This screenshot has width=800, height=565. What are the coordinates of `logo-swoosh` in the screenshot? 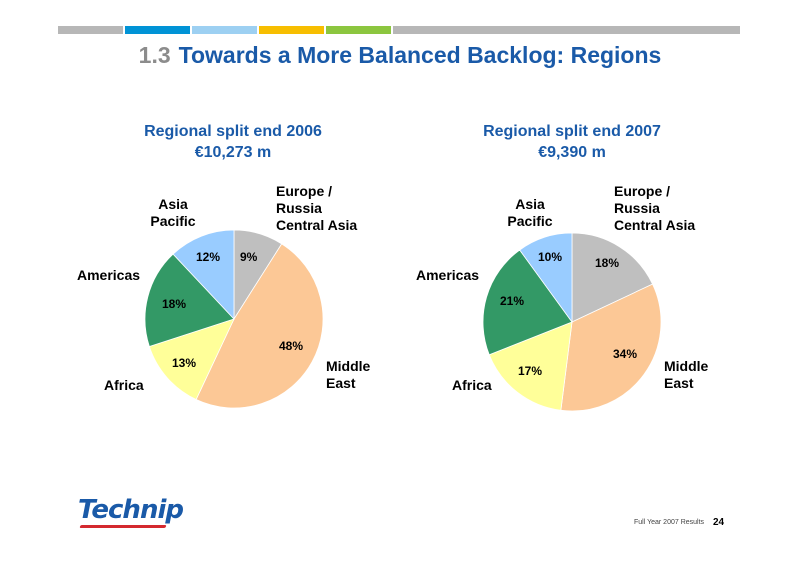 It's located at (123, 526).